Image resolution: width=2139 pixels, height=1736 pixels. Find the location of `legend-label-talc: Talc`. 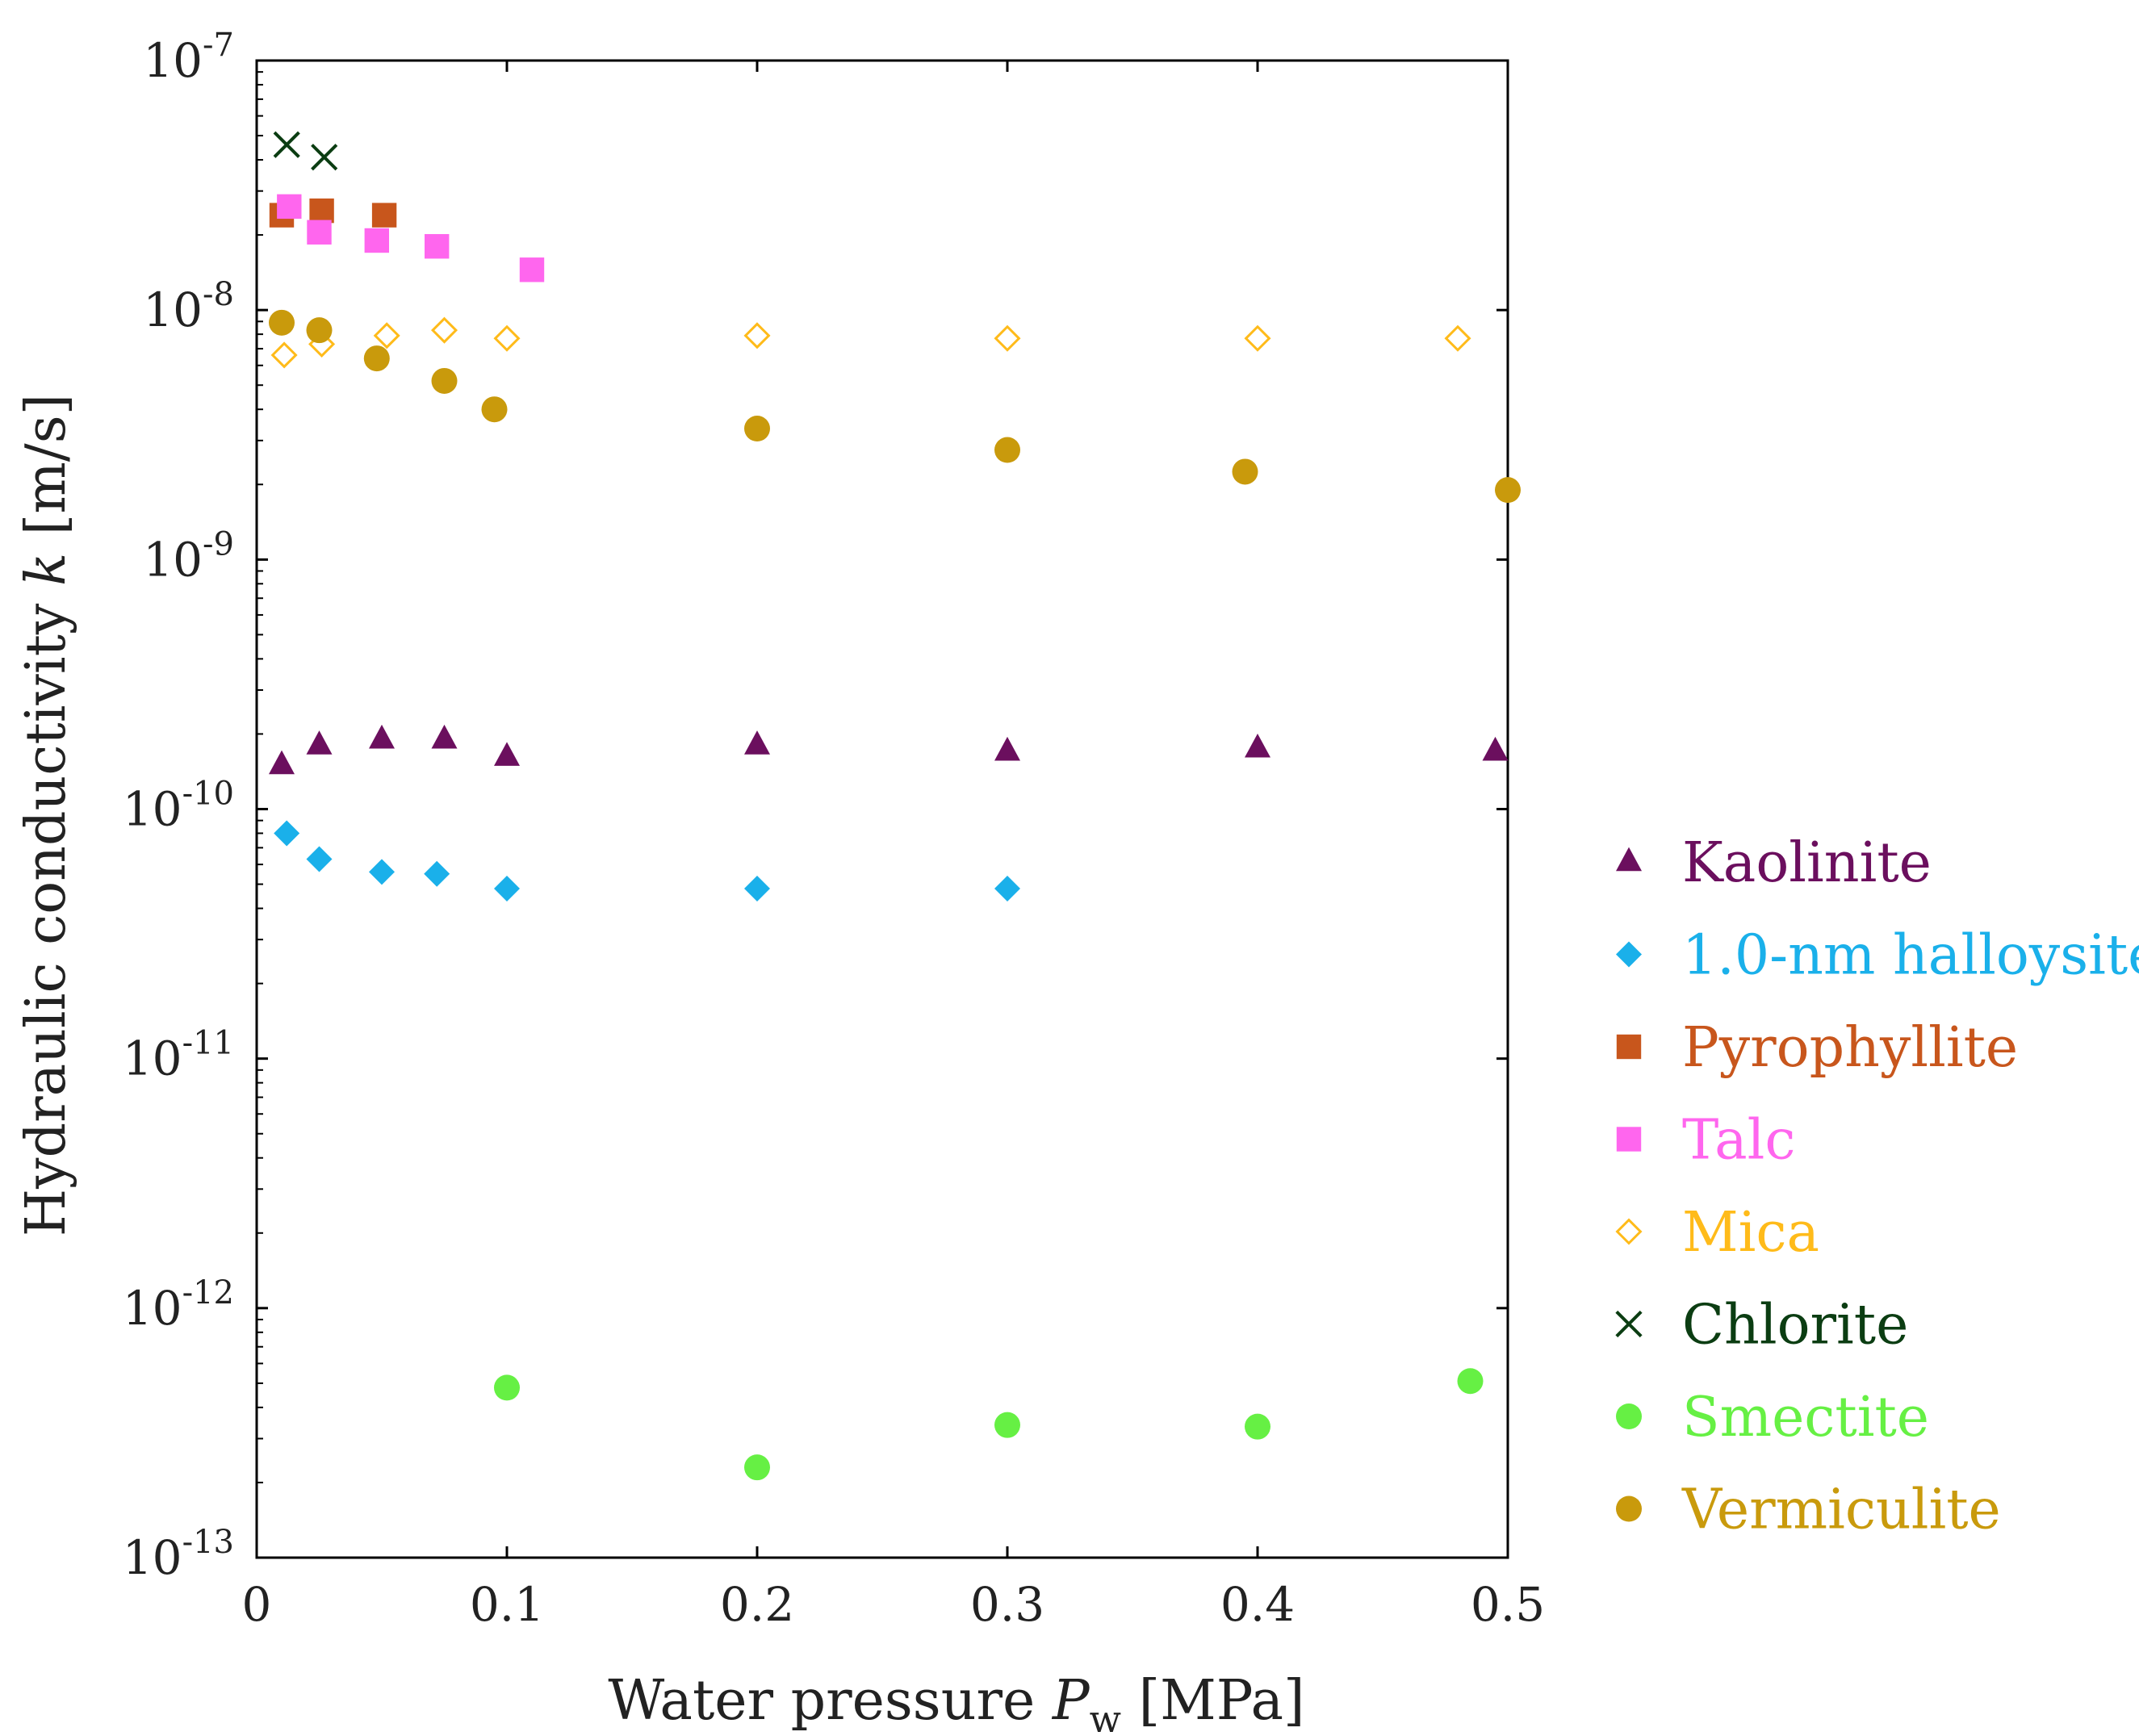

legend-label-talc: Talc is located at coordinates (1738, 1141).